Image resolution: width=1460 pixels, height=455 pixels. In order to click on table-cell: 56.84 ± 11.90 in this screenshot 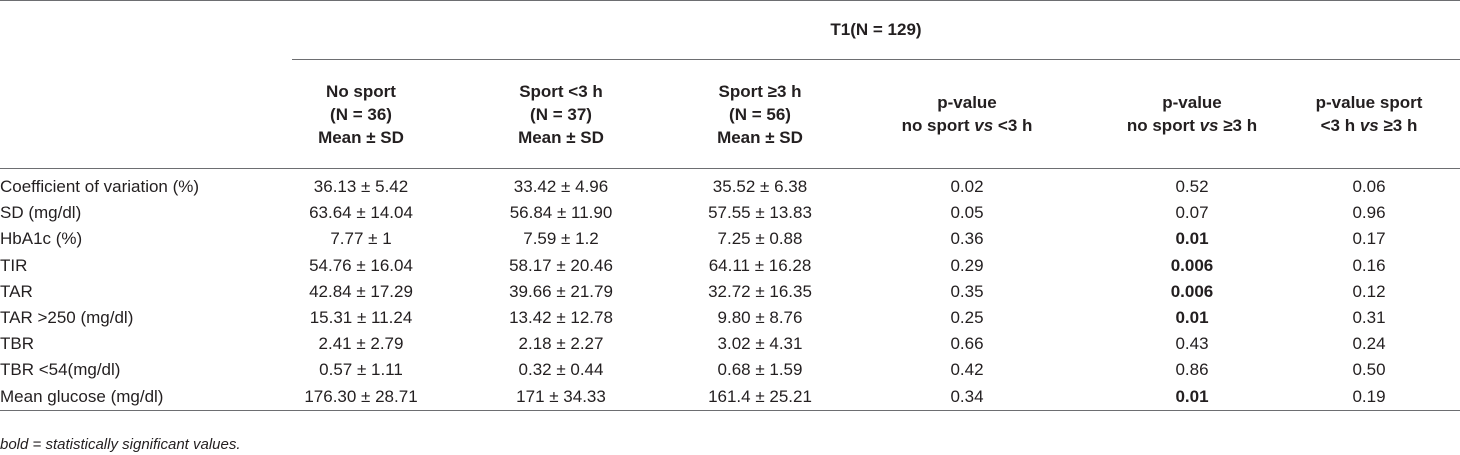, I will do `click(561, 213)`.